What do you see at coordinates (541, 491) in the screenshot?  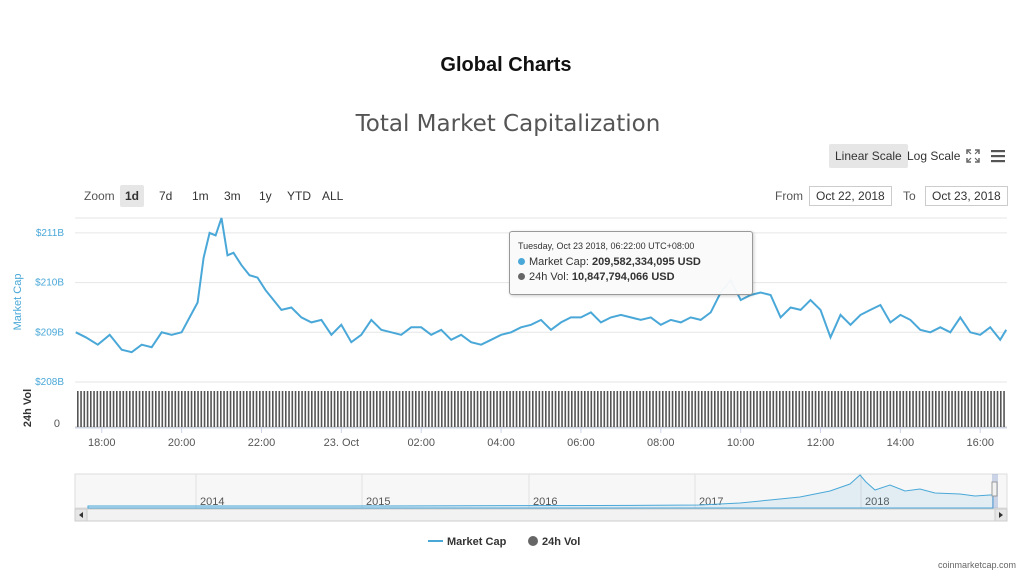 I see `navigator: 20142015201620172018` at bounding box center [541, 491].